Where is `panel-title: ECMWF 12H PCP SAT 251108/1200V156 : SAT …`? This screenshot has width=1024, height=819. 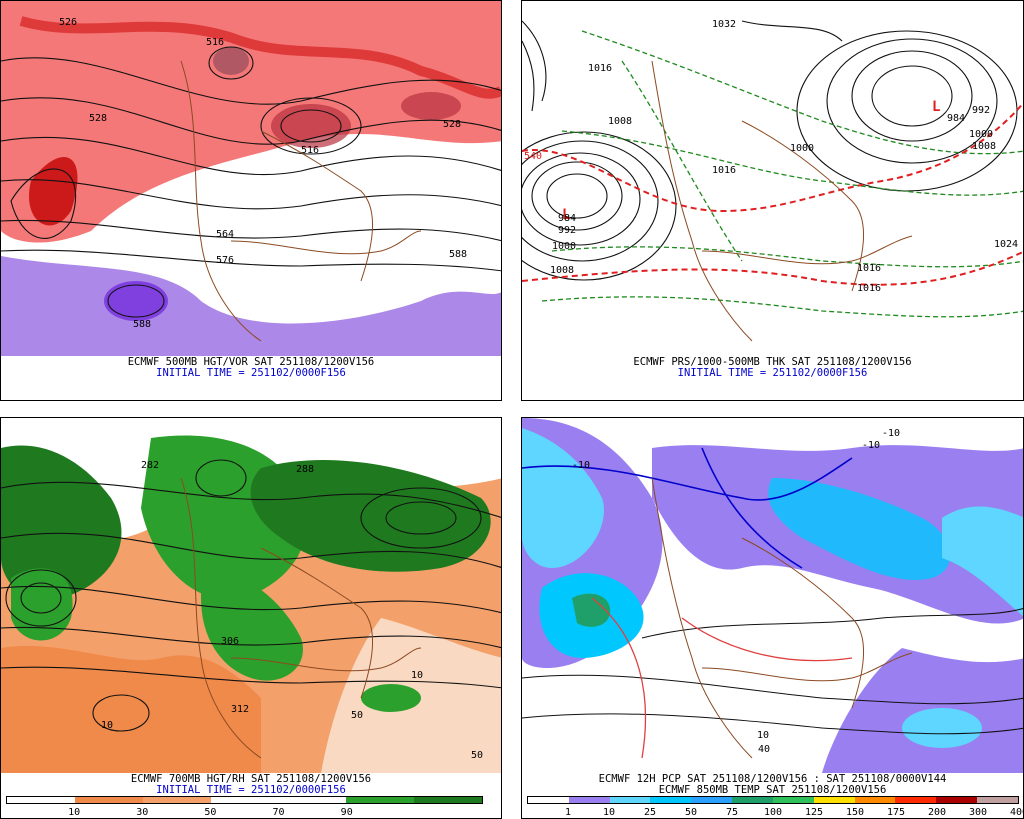 panel-title: ECMWF 12H PCP SAT 251108/1200V156 : SAT … is located at coordinates (772, 779).